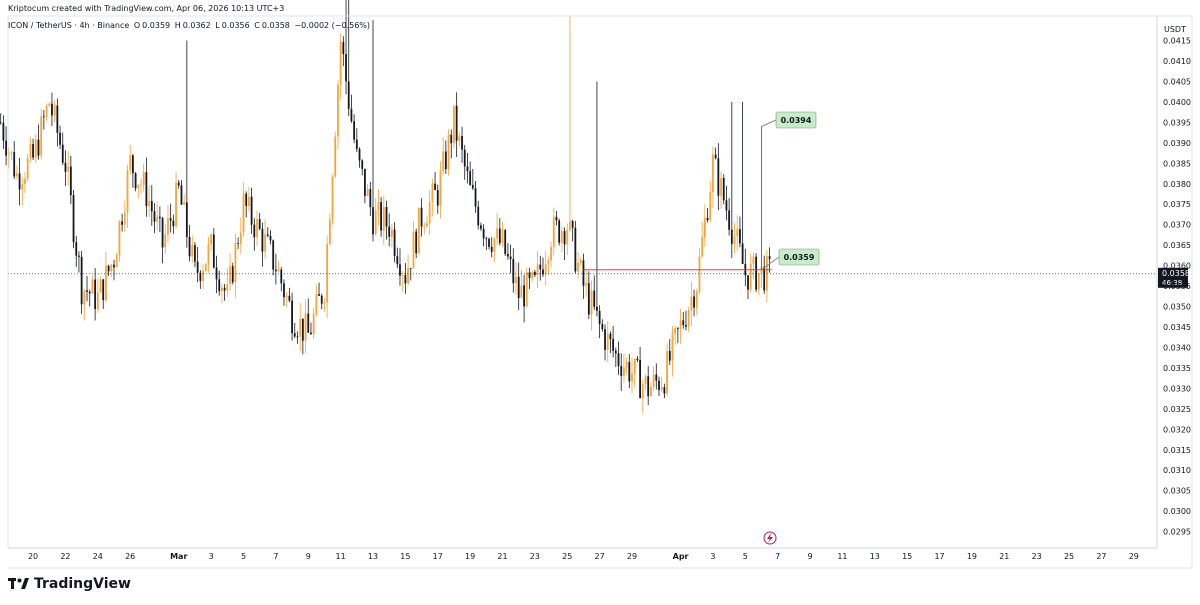 This screenshot has width=1200, height=605. What do you see at coordinates (18, 583) in the screenshot?
I see `tradingview-logo-icon` at bounding box center [18, 583].